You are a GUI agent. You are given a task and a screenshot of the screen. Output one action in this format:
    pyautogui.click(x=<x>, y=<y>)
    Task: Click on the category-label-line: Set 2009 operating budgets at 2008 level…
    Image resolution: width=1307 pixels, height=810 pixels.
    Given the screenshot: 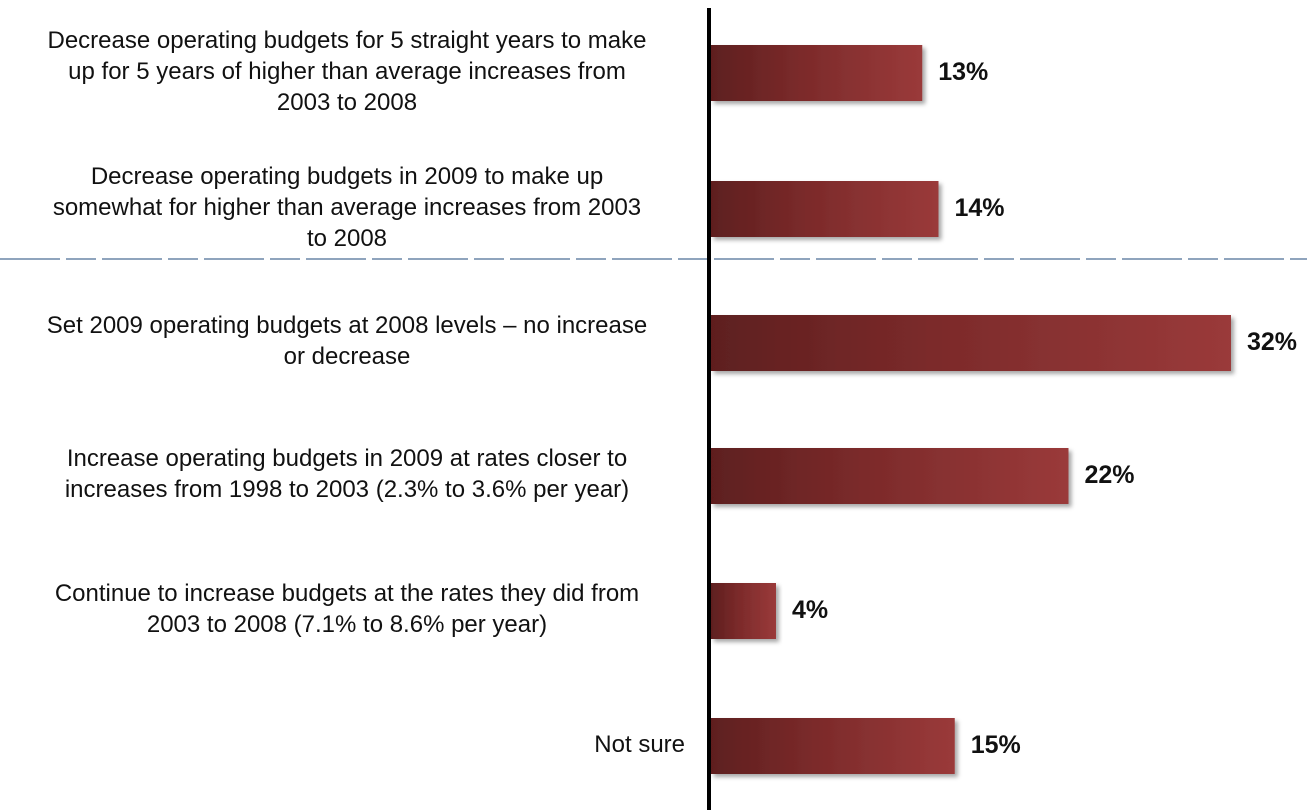 What is the action you would take?
    pyautogui.click(x=347, y=325)
    